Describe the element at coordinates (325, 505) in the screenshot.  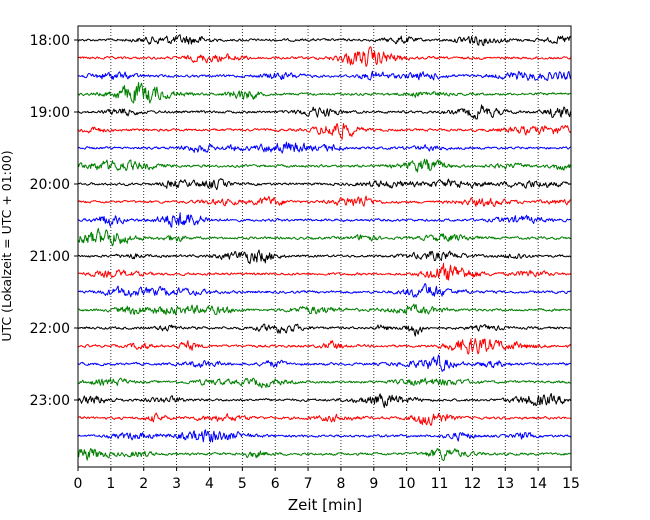
I see `x-axis-label: Zeit [min]` at that location.